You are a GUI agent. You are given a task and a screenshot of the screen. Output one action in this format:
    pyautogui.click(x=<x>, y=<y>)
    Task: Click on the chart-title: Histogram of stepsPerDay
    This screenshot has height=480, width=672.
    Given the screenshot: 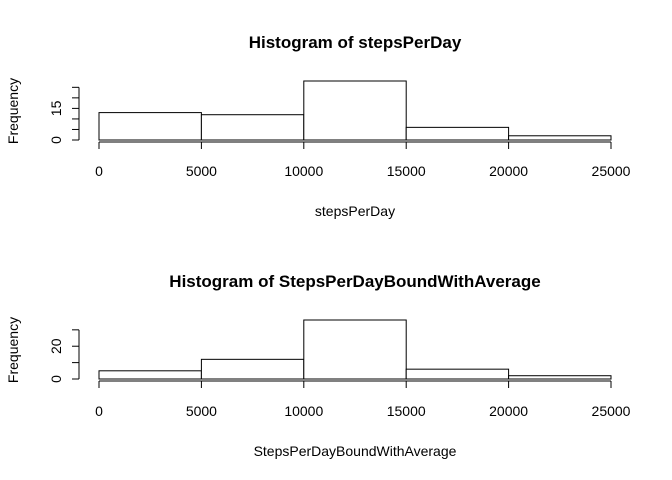 What is the action you would take?
    pyautogui.click(x=355, y=42)
    